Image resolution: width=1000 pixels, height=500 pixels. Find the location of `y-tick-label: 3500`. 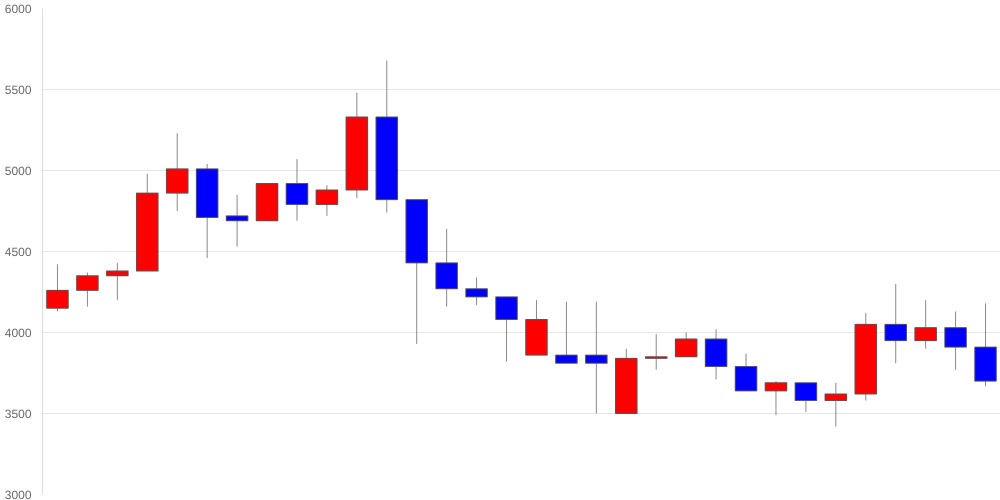

y-tick-label: 3500 is located at coordinates (18, 414).